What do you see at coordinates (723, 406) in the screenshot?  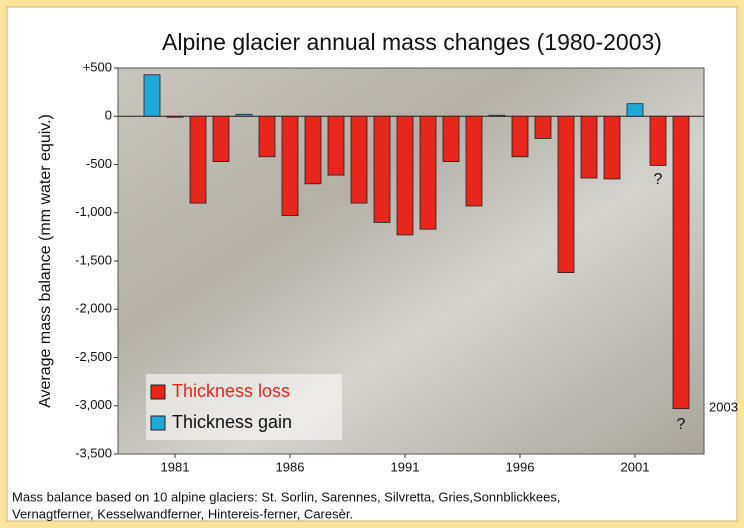 I see `annotation: 2003` at bounding box center [723, 406].